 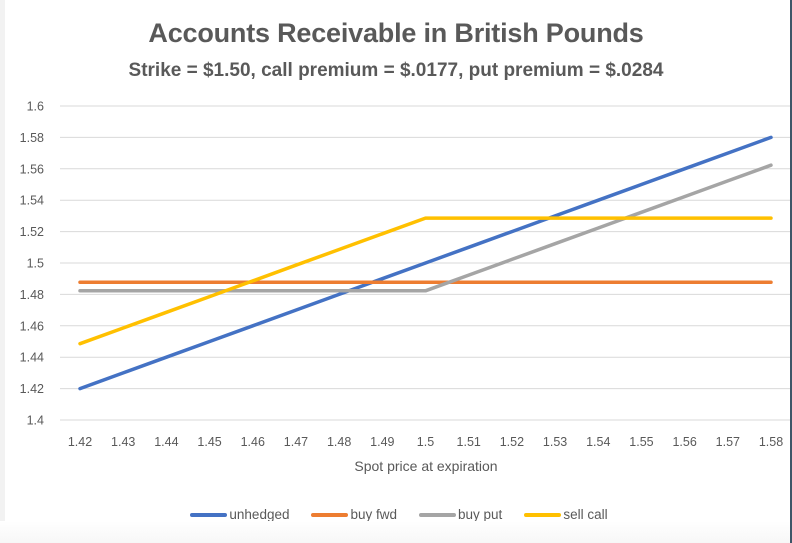 I want to click on y-tick-label: 1.56, so click(x=32, y=169).